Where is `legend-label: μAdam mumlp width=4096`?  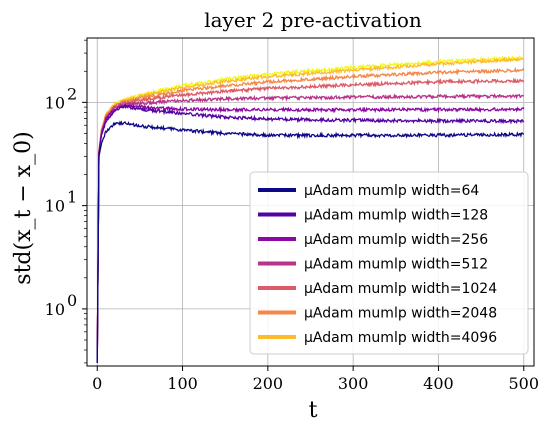 legend-label: μAdam mumlp width=4096 is located at coordinates (400, 338).